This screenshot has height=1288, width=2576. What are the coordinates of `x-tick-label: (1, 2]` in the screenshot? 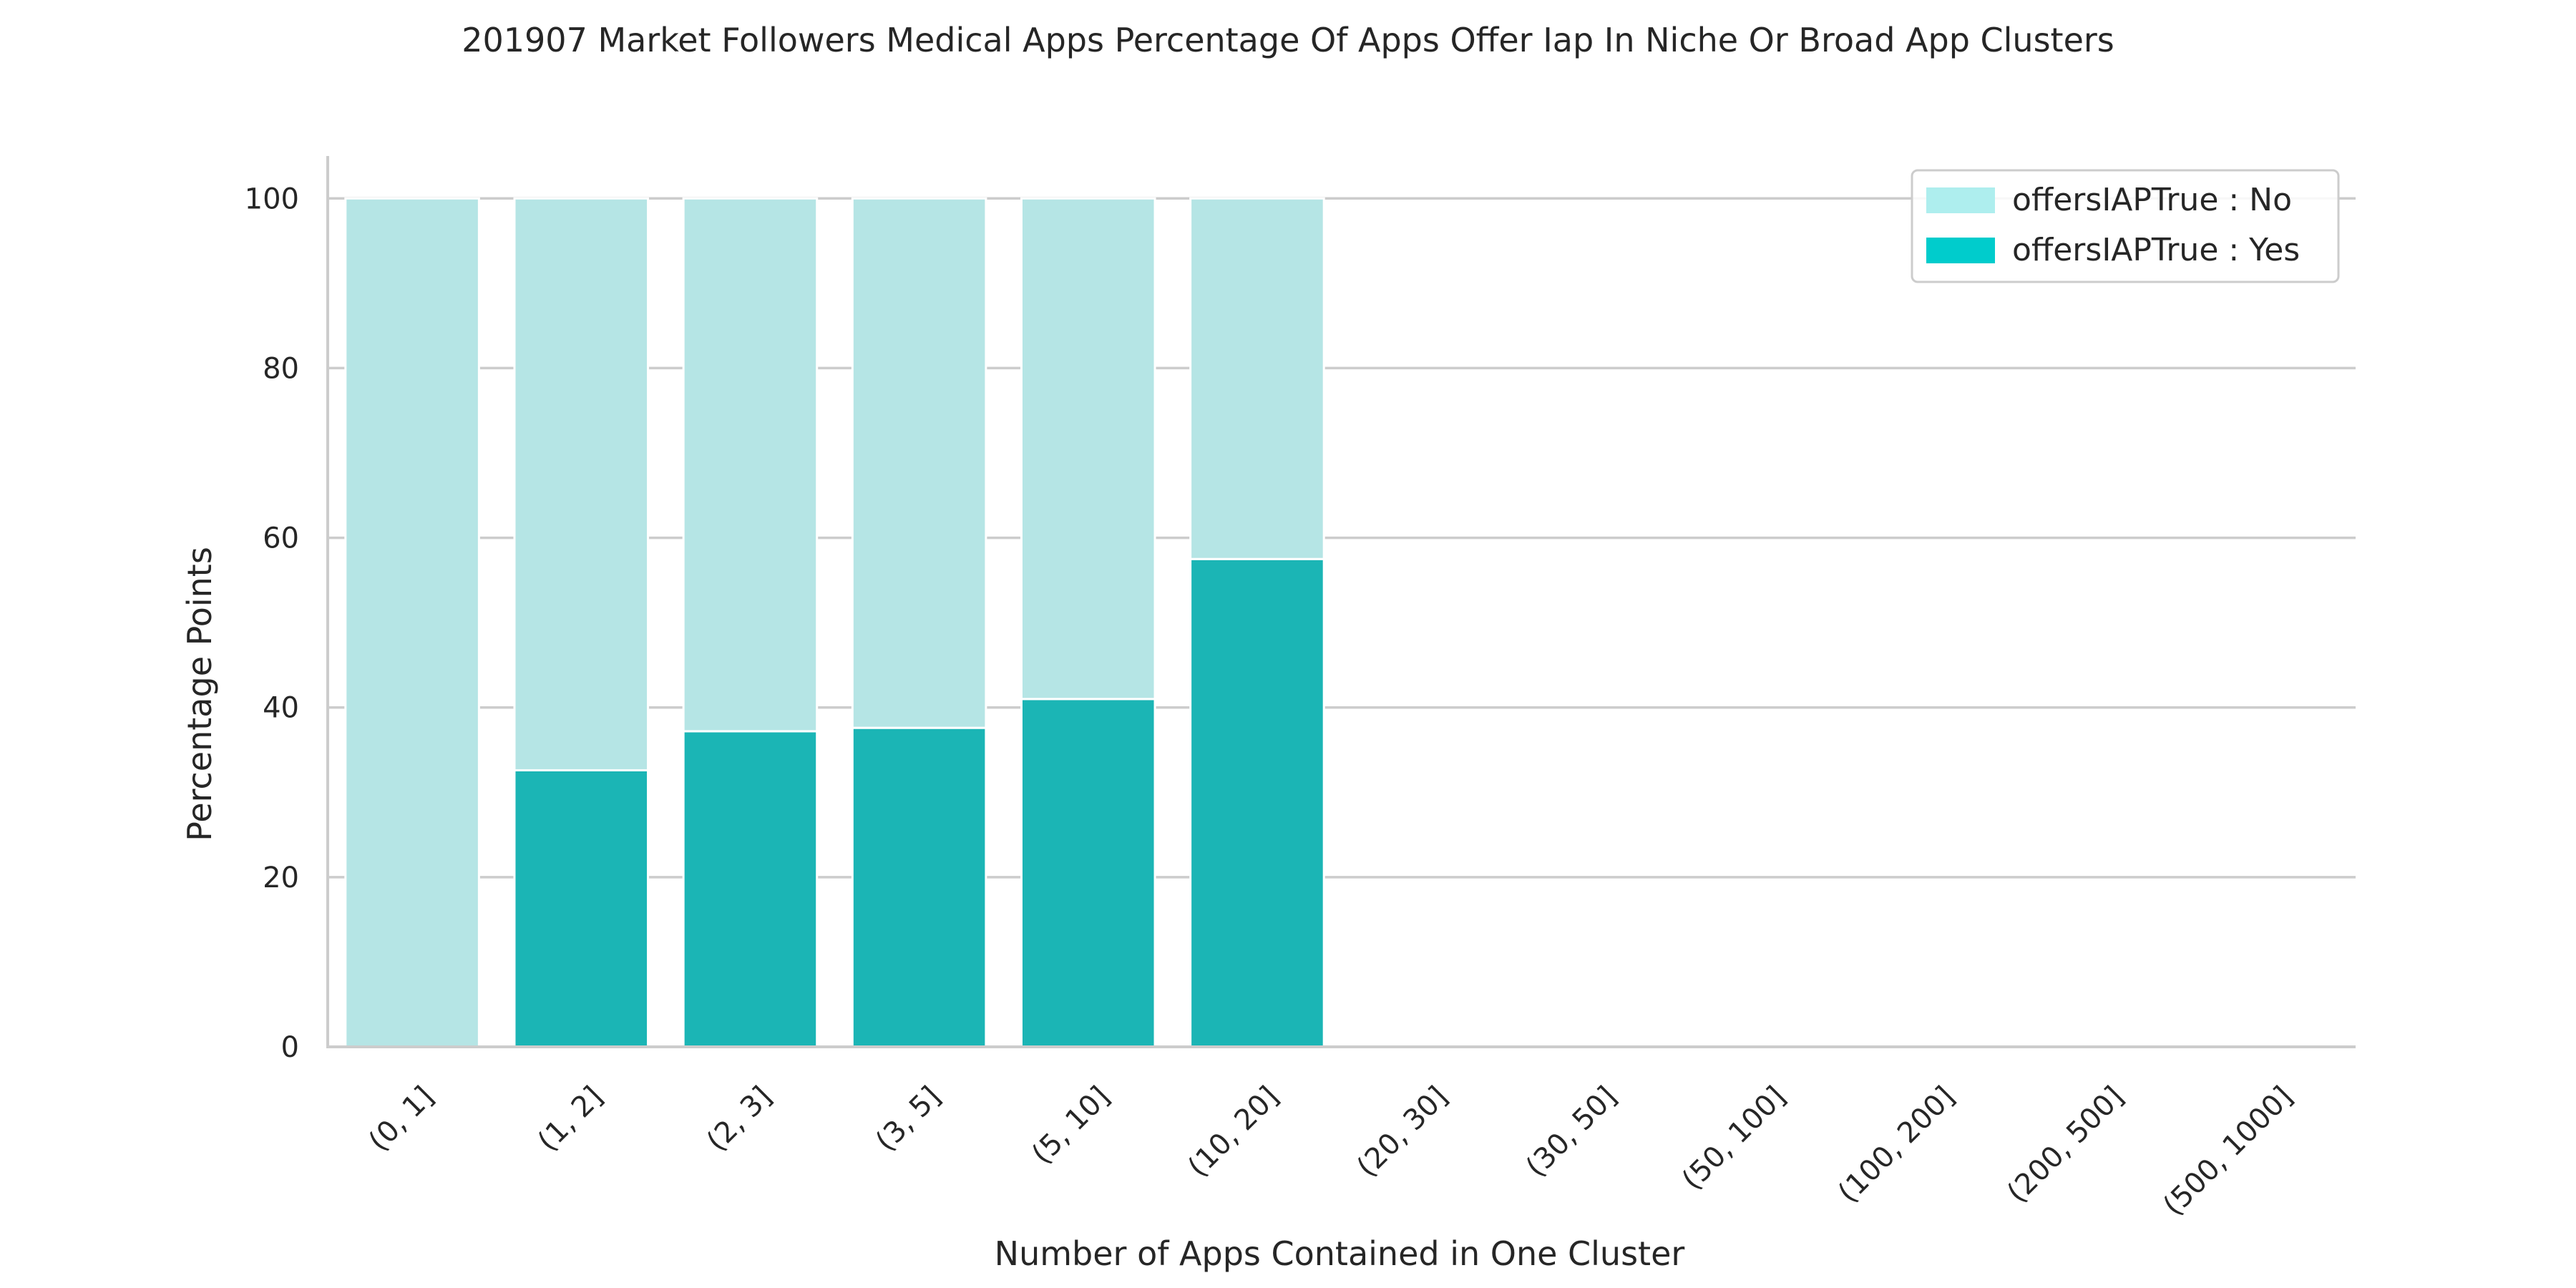 It's located at (571, 1119).